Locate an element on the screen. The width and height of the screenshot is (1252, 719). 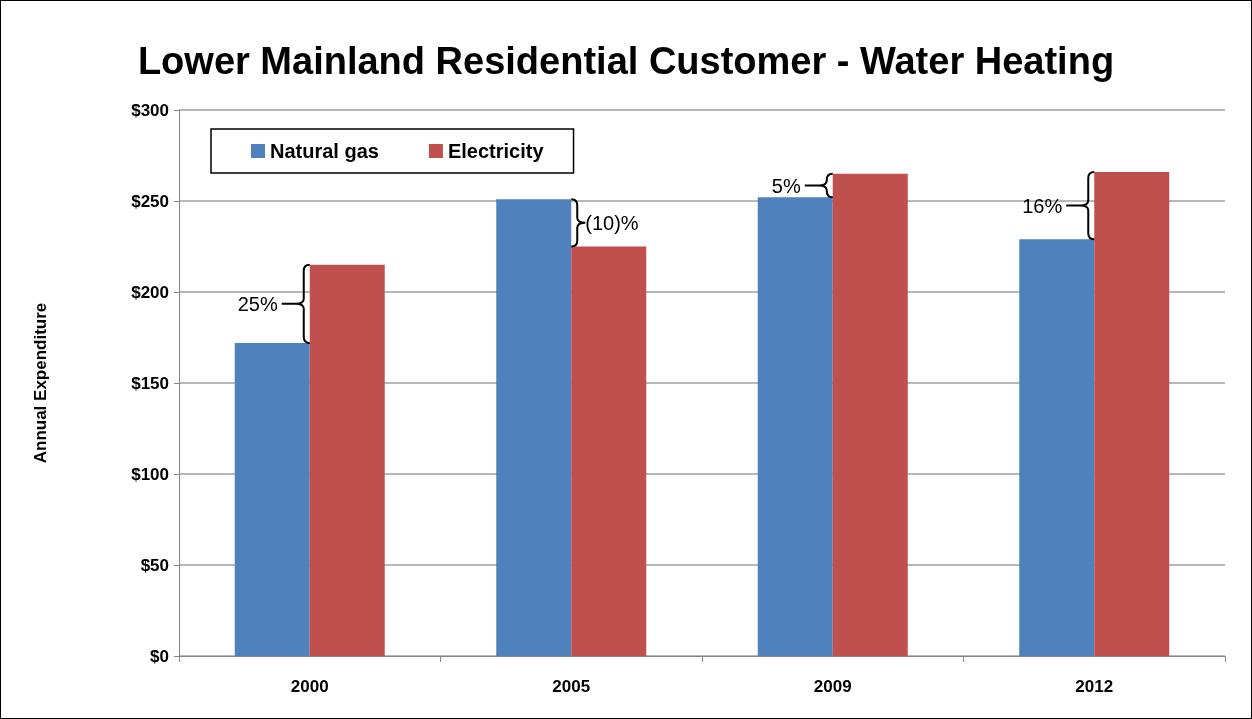
x-tick-label: 2012 is located at coordinates (1094, 686).